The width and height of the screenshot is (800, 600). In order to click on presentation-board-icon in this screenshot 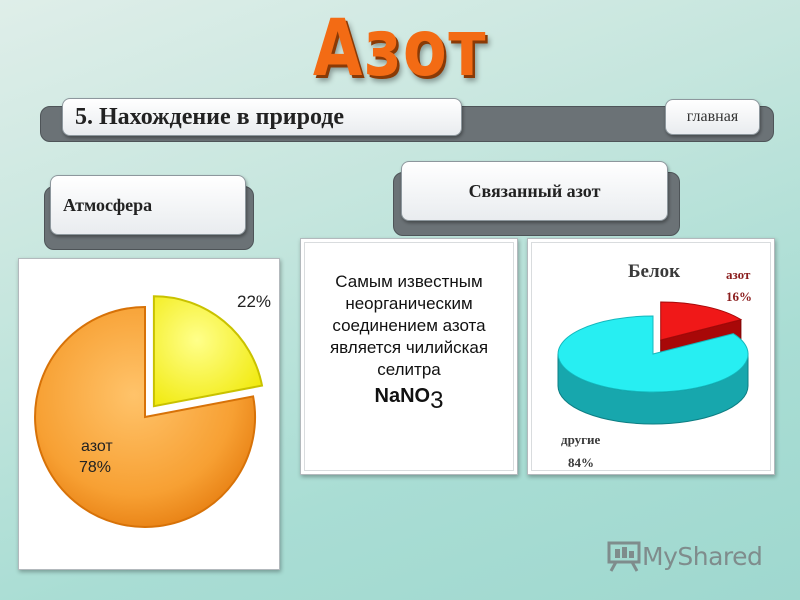, I will do `click(624, 556)`.